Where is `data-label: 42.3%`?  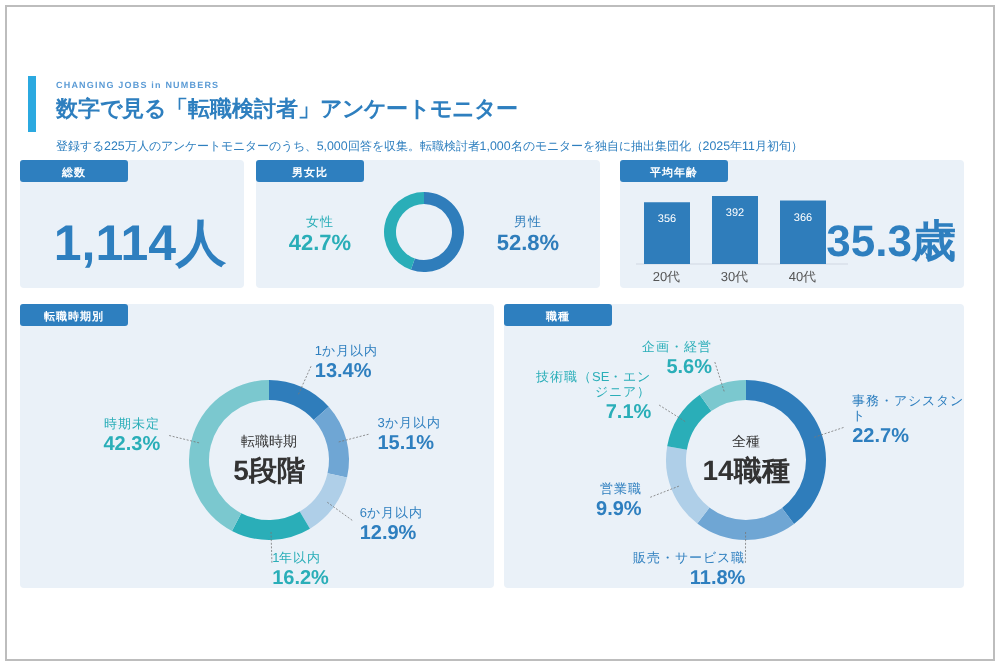
data-label: 42.3% is located at coordinates (132, 445).